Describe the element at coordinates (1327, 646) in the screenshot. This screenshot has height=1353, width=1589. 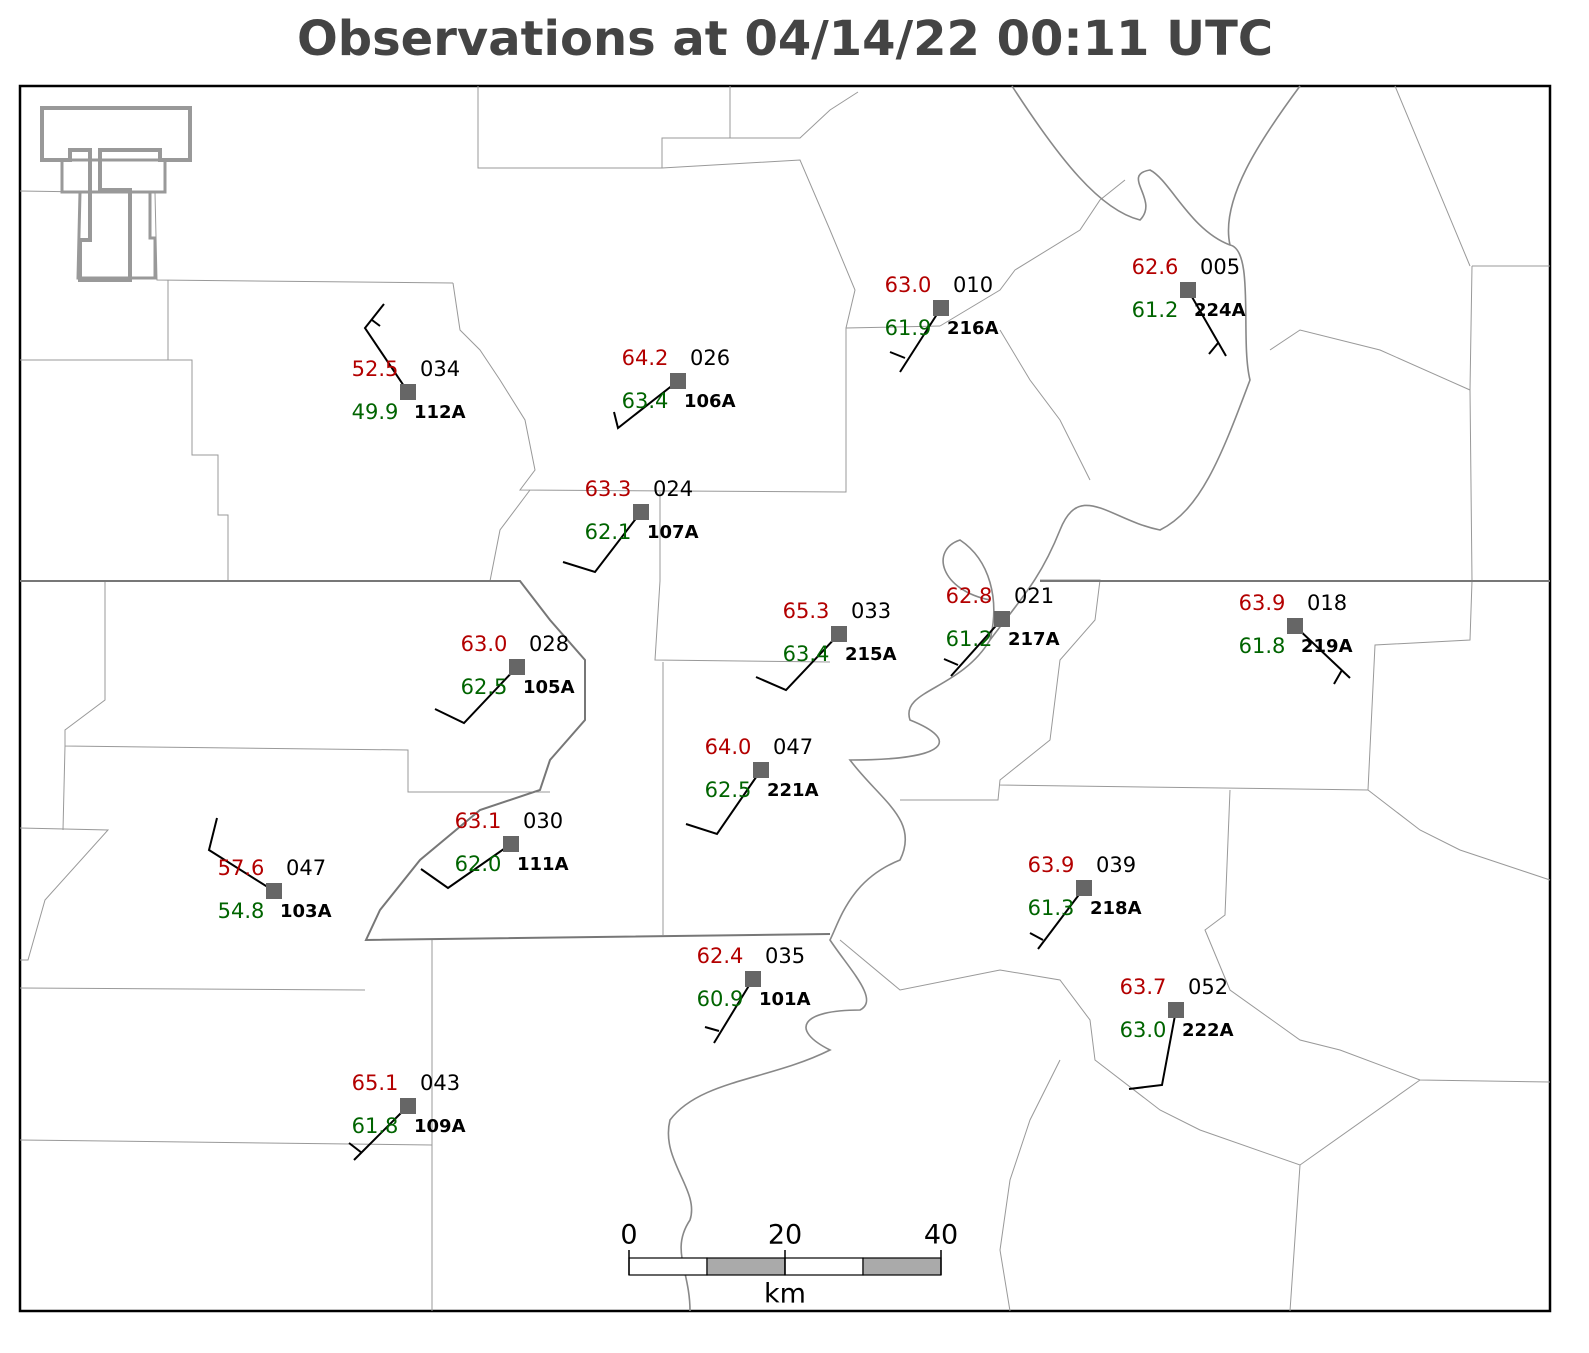
I see `station-id: 219A` at that location.